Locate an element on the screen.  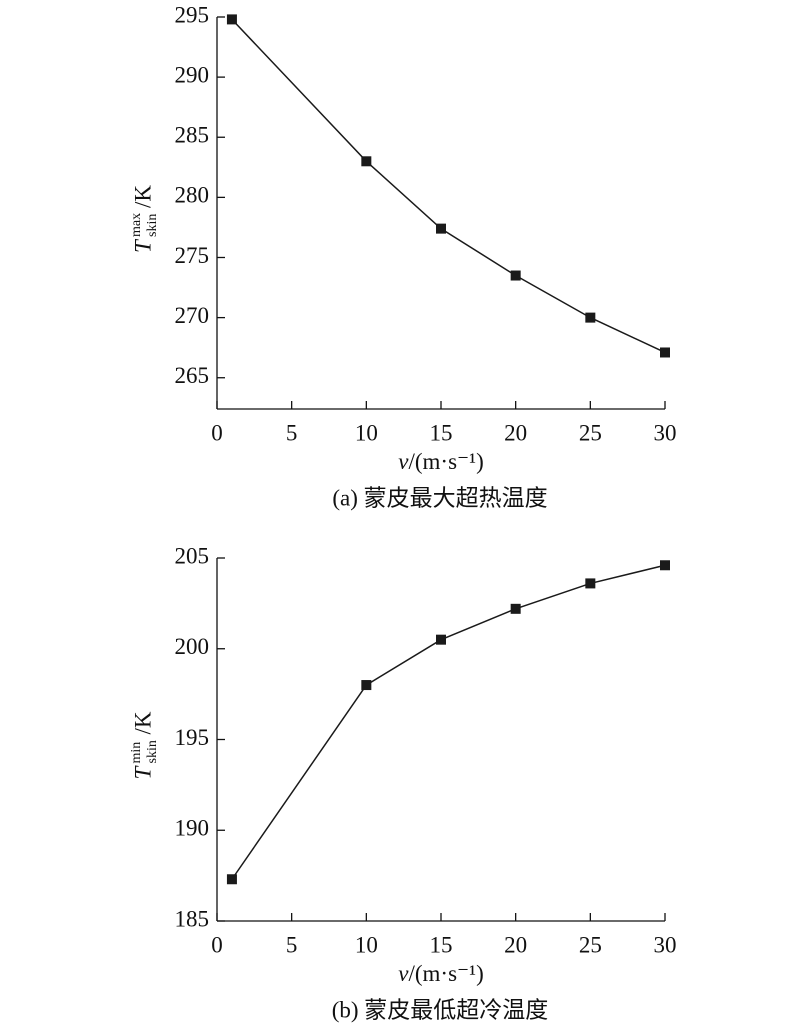
y-tick-label: 265 is located at coordinates (192, 375).